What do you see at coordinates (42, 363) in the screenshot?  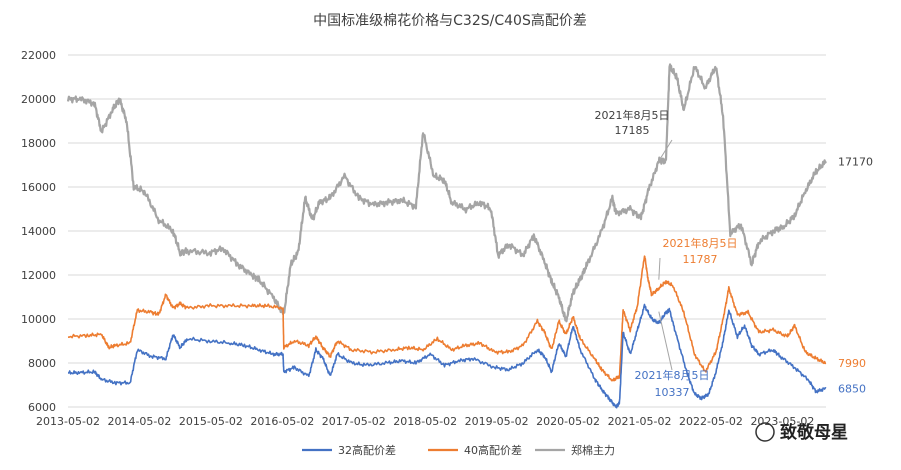 I see `y-tick-label: 8000` at bounding box center [42, 363].